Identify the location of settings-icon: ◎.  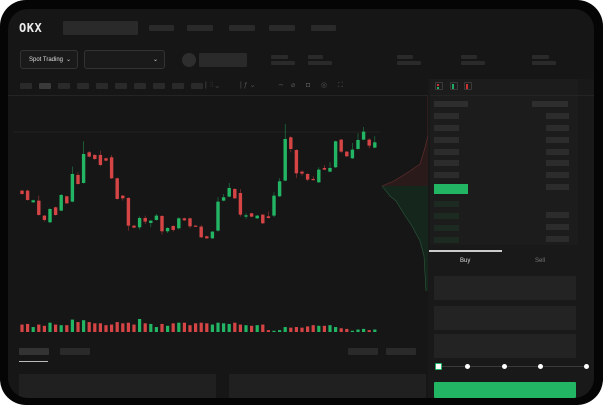
(324, 85).